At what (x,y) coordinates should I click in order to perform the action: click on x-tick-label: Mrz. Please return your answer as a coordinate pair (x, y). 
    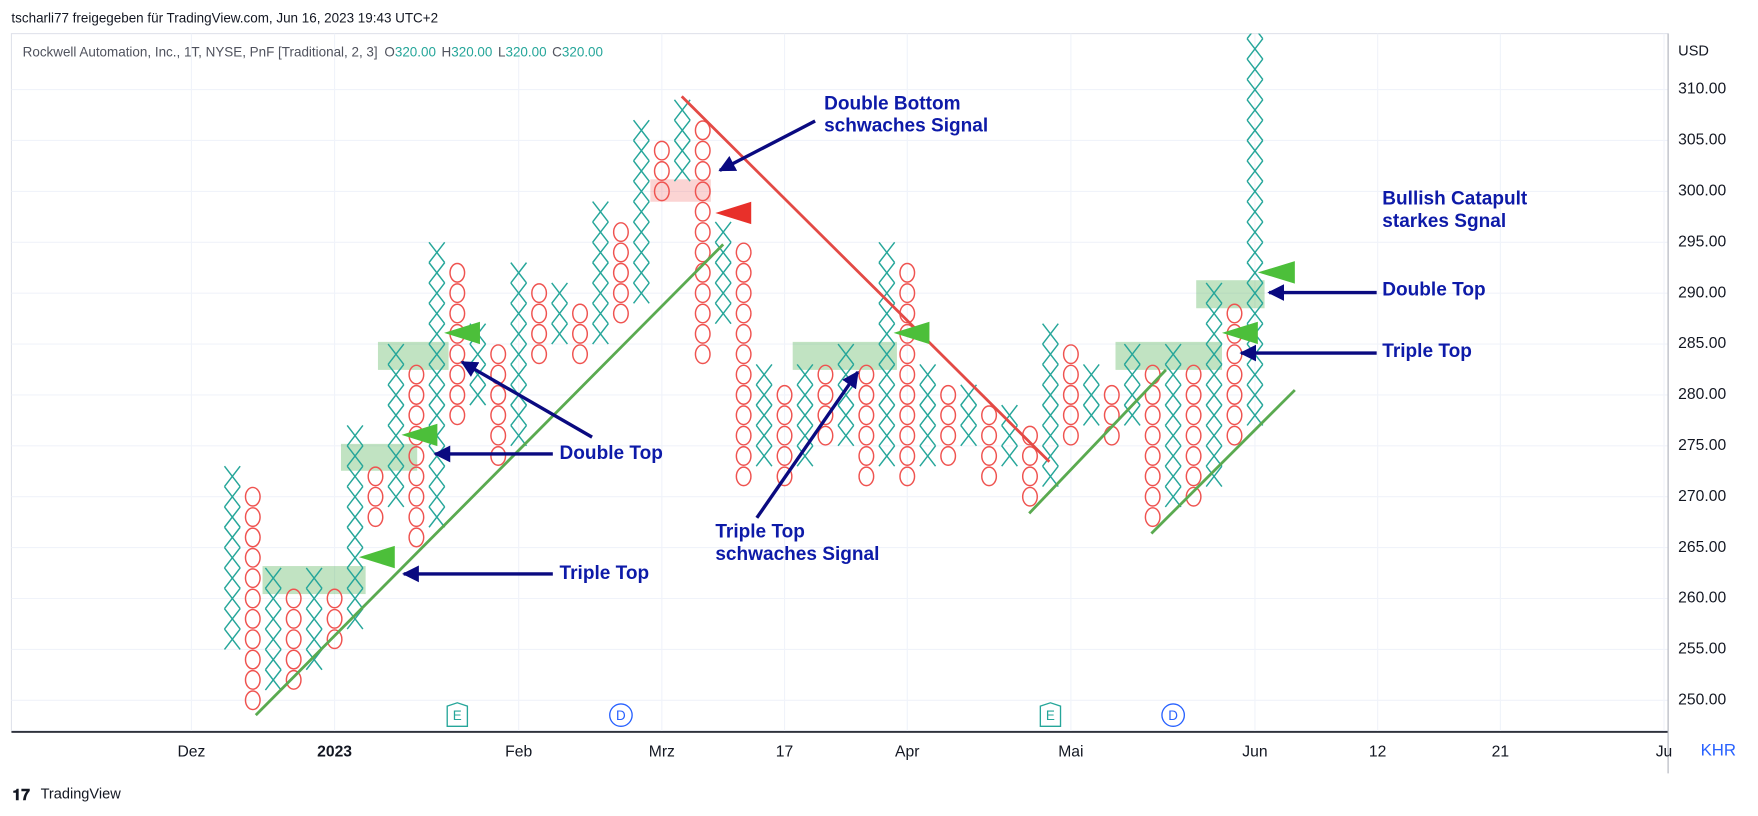
    Looking at the image, I should click on (662, 751).